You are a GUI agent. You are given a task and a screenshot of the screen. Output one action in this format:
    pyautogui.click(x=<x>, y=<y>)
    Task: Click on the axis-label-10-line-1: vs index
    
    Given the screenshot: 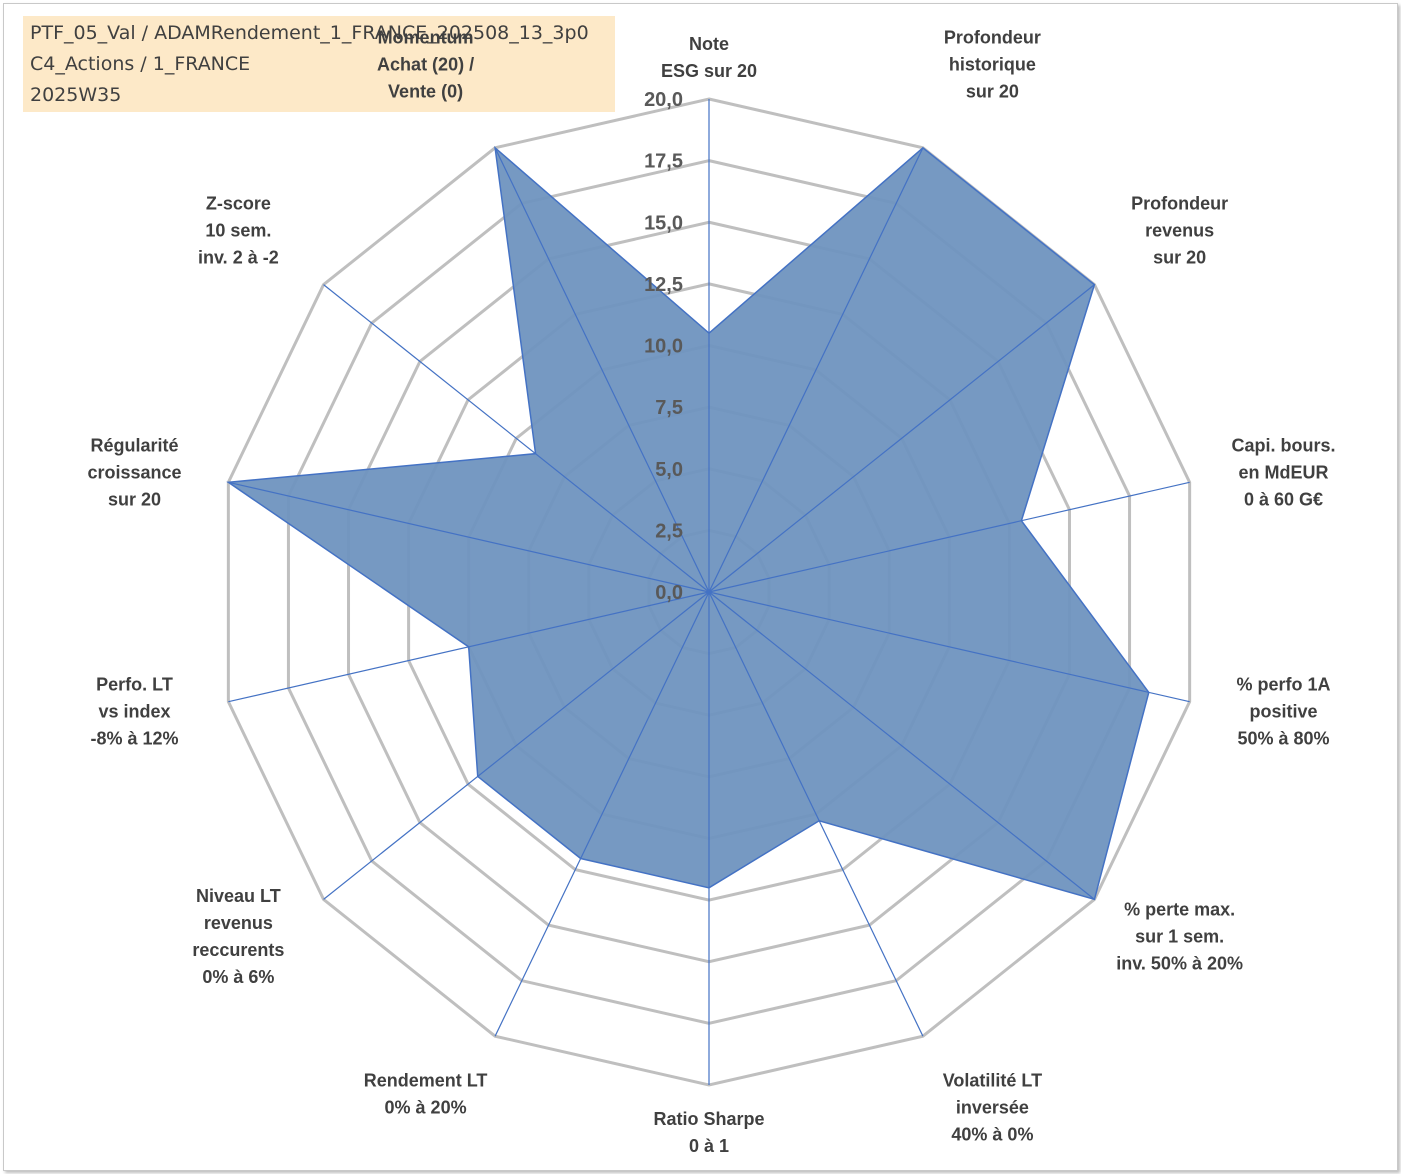 What is the action you would take?
    pyautogui.click(x=134, y=712)
    